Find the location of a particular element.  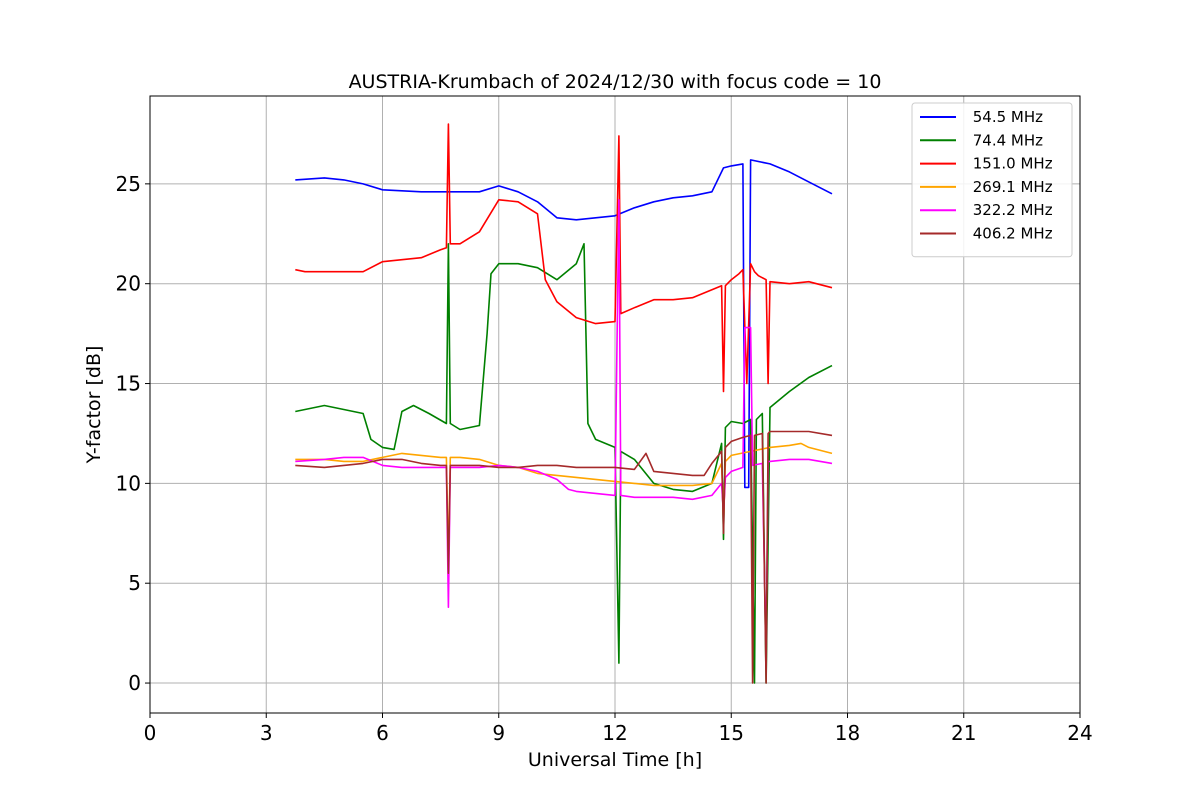

x-tick-label: 12 is located at coordinates (614, 733).